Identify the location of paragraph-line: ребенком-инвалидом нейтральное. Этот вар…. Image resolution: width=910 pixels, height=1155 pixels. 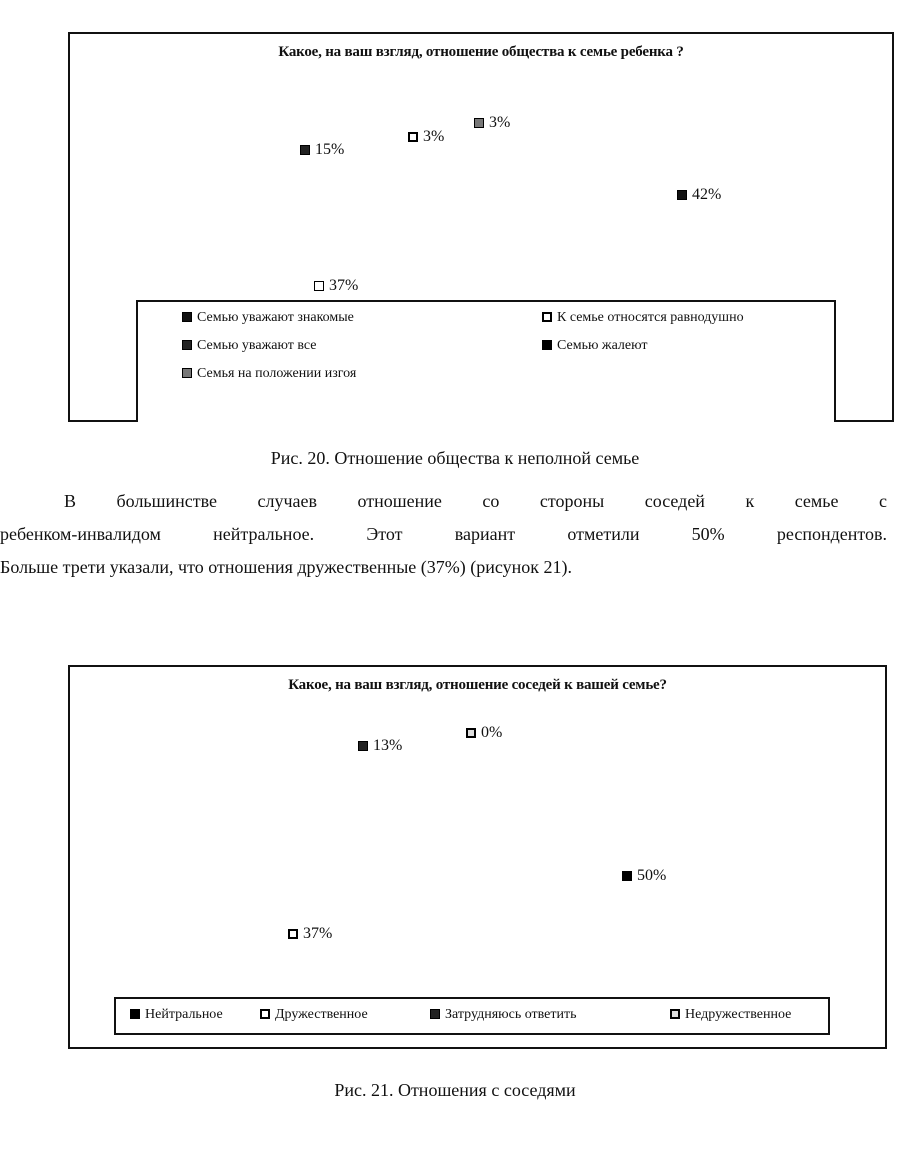
(443, 534).